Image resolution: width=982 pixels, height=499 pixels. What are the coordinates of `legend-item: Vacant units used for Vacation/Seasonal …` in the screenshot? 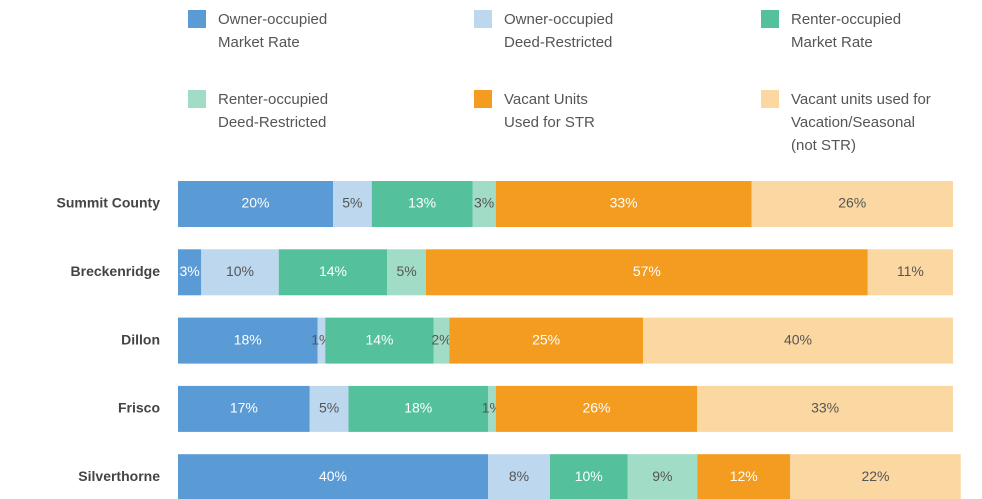 It's located at (851, 122).